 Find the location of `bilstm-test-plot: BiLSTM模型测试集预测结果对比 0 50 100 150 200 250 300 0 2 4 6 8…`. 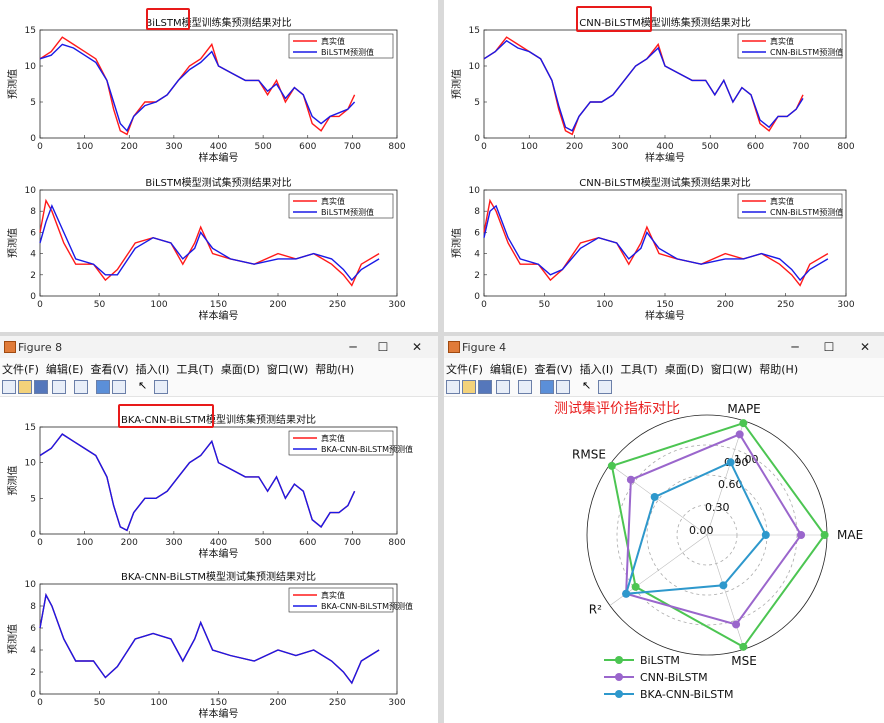

bilstm-test-plot: BiLSTM模型测试集预测结果对比 0 50 100 150 200 250 300 0 2 4 6 8… is located at coordinates (206, 249).